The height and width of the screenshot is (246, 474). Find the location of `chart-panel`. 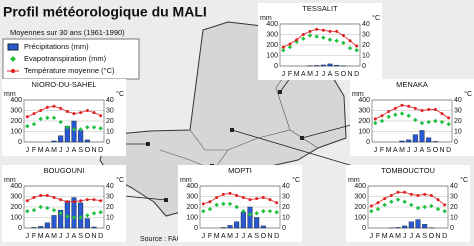

chart-panel is located at coordinates (320, 41).